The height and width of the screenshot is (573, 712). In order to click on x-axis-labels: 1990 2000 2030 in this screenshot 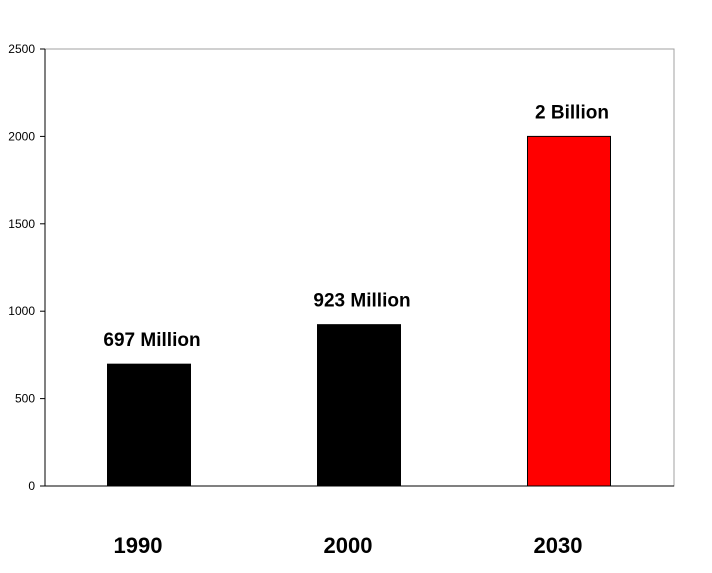, I will do `click(348, 545)`.